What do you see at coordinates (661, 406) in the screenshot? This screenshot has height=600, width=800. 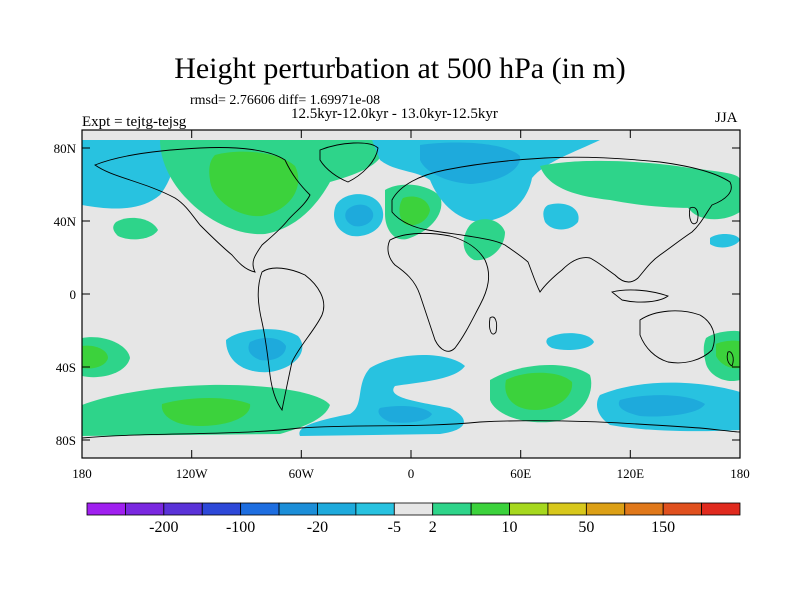 I see `contour-spacific-dark` at bounding box center [661, 406].